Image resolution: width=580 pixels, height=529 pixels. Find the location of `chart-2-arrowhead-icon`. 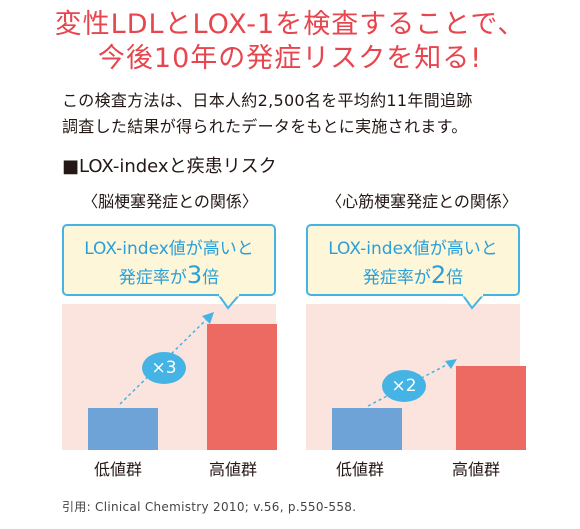

chart-2-arrowhead-icon is located at coordinates (451, 364).